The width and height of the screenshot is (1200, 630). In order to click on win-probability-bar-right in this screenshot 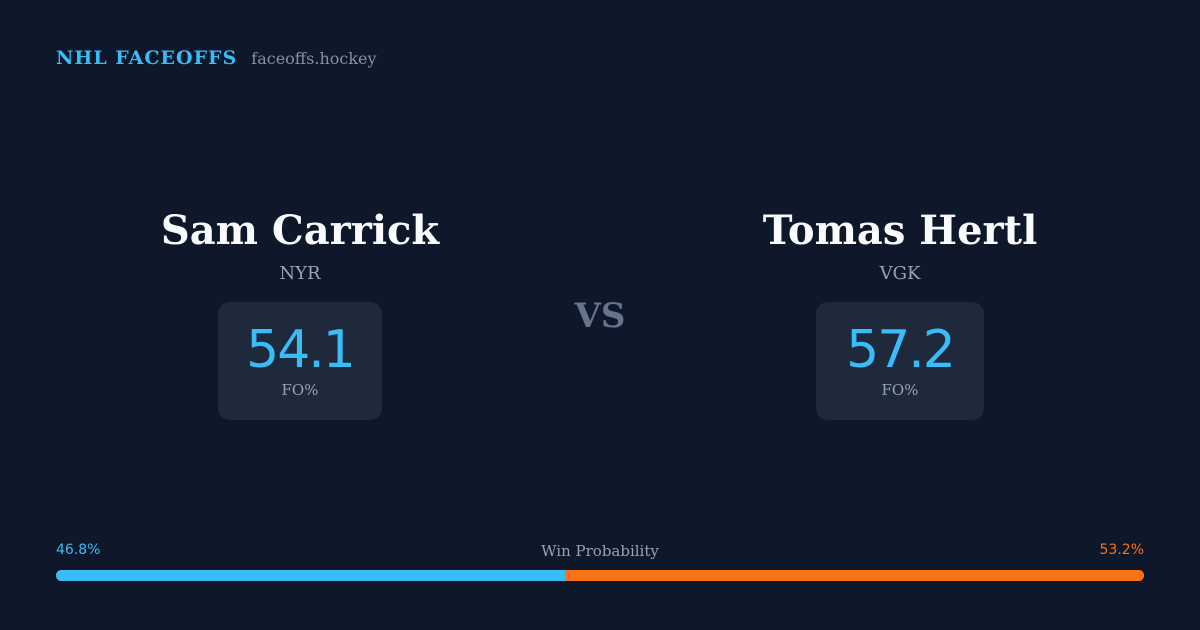, I will do `click(854, 575)`.